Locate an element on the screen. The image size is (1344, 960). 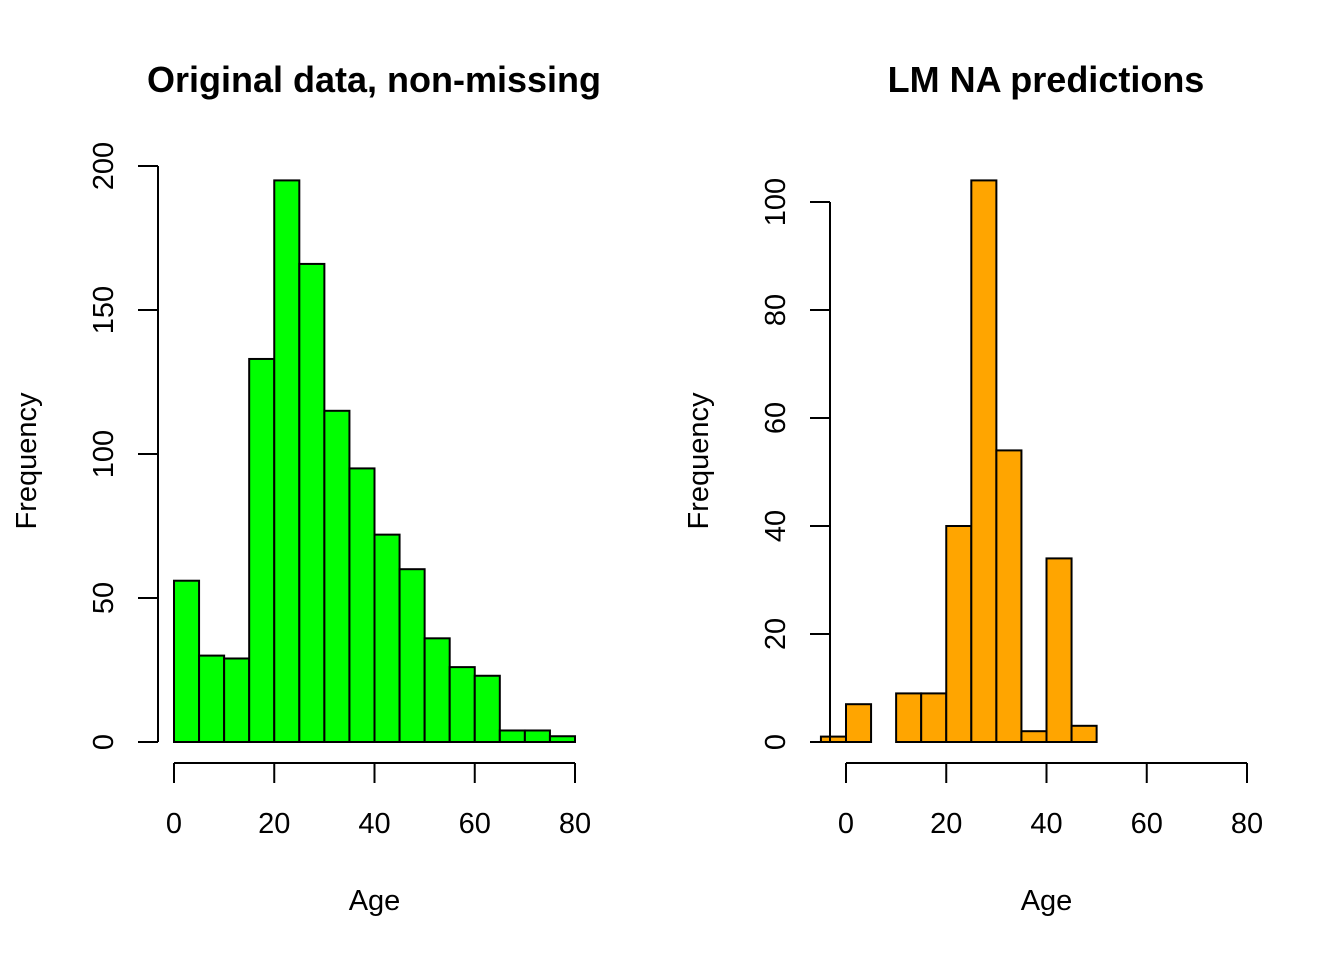
y-tick-label: 60 is located at coordinates (776, 418).